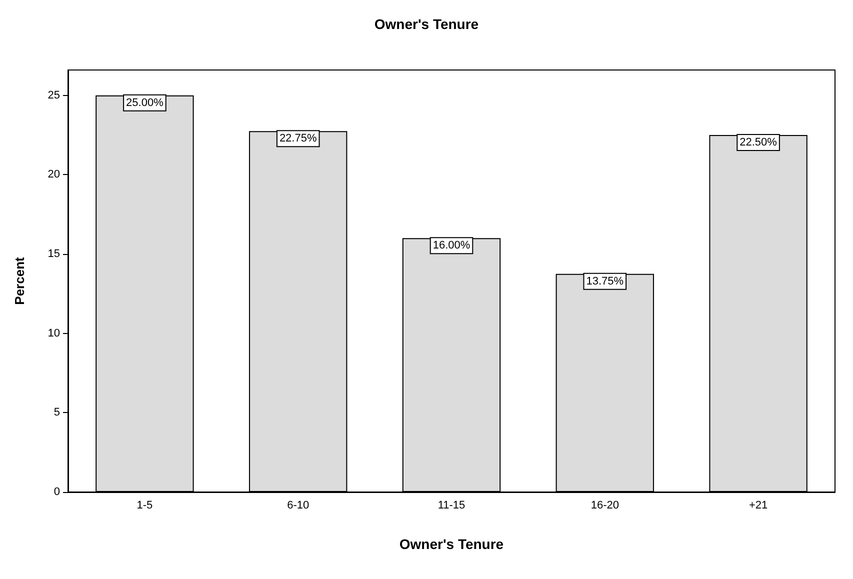 The image size is (853, 579). What do you see at coordinates (57, 412) in the screenshot?
I see `y-tick-label: 5` at bounding box center [57, 412].